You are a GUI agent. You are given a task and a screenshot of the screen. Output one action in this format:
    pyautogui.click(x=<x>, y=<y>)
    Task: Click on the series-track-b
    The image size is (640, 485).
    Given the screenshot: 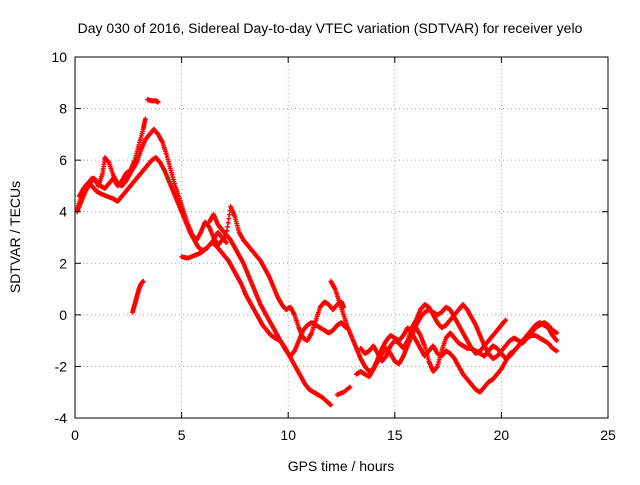 What is the action you would take?
    pyautogui.click(x=153, y=101)
    